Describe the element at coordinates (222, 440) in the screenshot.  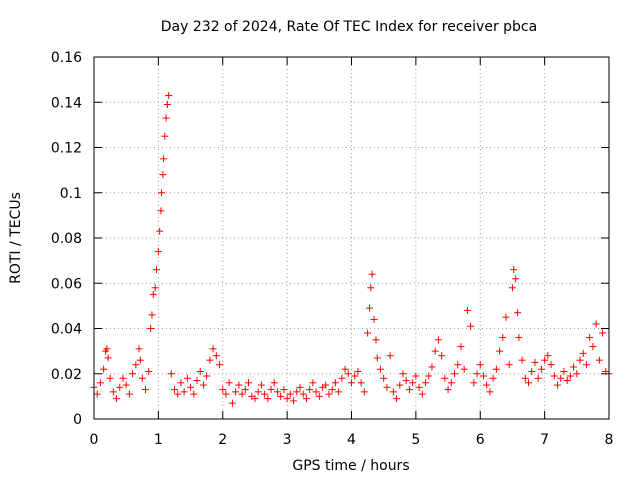
I see `x-tick-label: 2` at that location.